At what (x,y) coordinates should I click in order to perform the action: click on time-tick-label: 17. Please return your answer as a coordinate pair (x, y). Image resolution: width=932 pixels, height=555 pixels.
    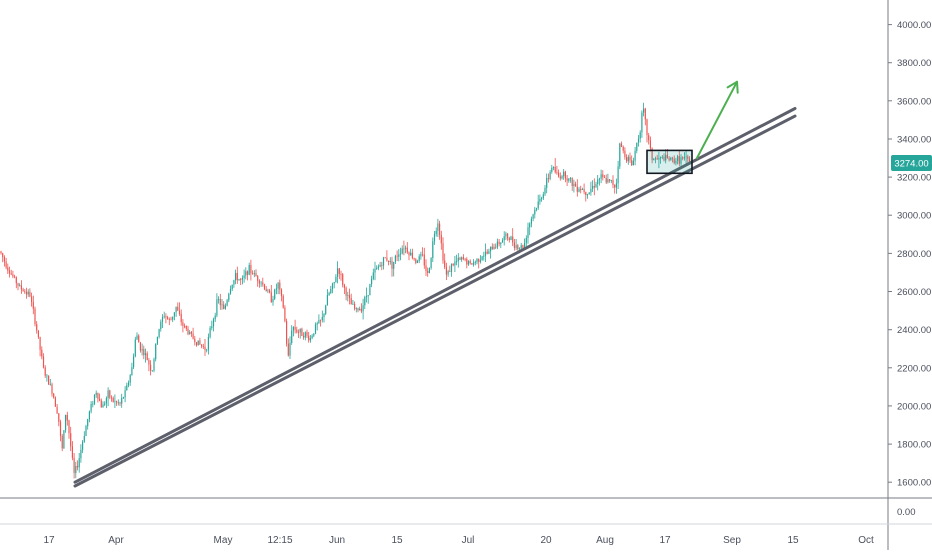
    Looking at the image, I should click on (49, 540).